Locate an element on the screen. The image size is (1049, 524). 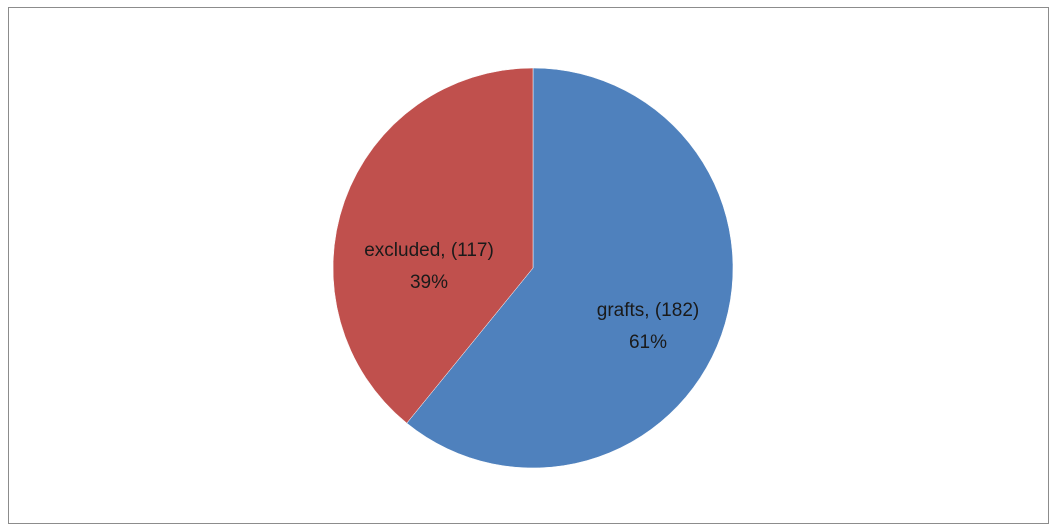
pie-slice-excluded is located at coordinates (433, 245).